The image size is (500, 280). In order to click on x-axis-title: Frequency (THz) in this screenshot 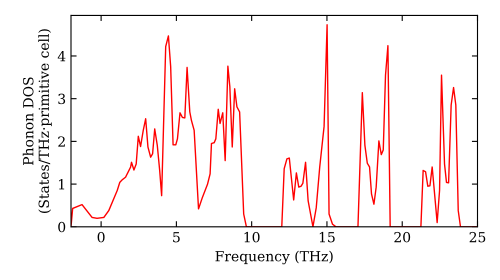, I will do `click(274, 257)`.